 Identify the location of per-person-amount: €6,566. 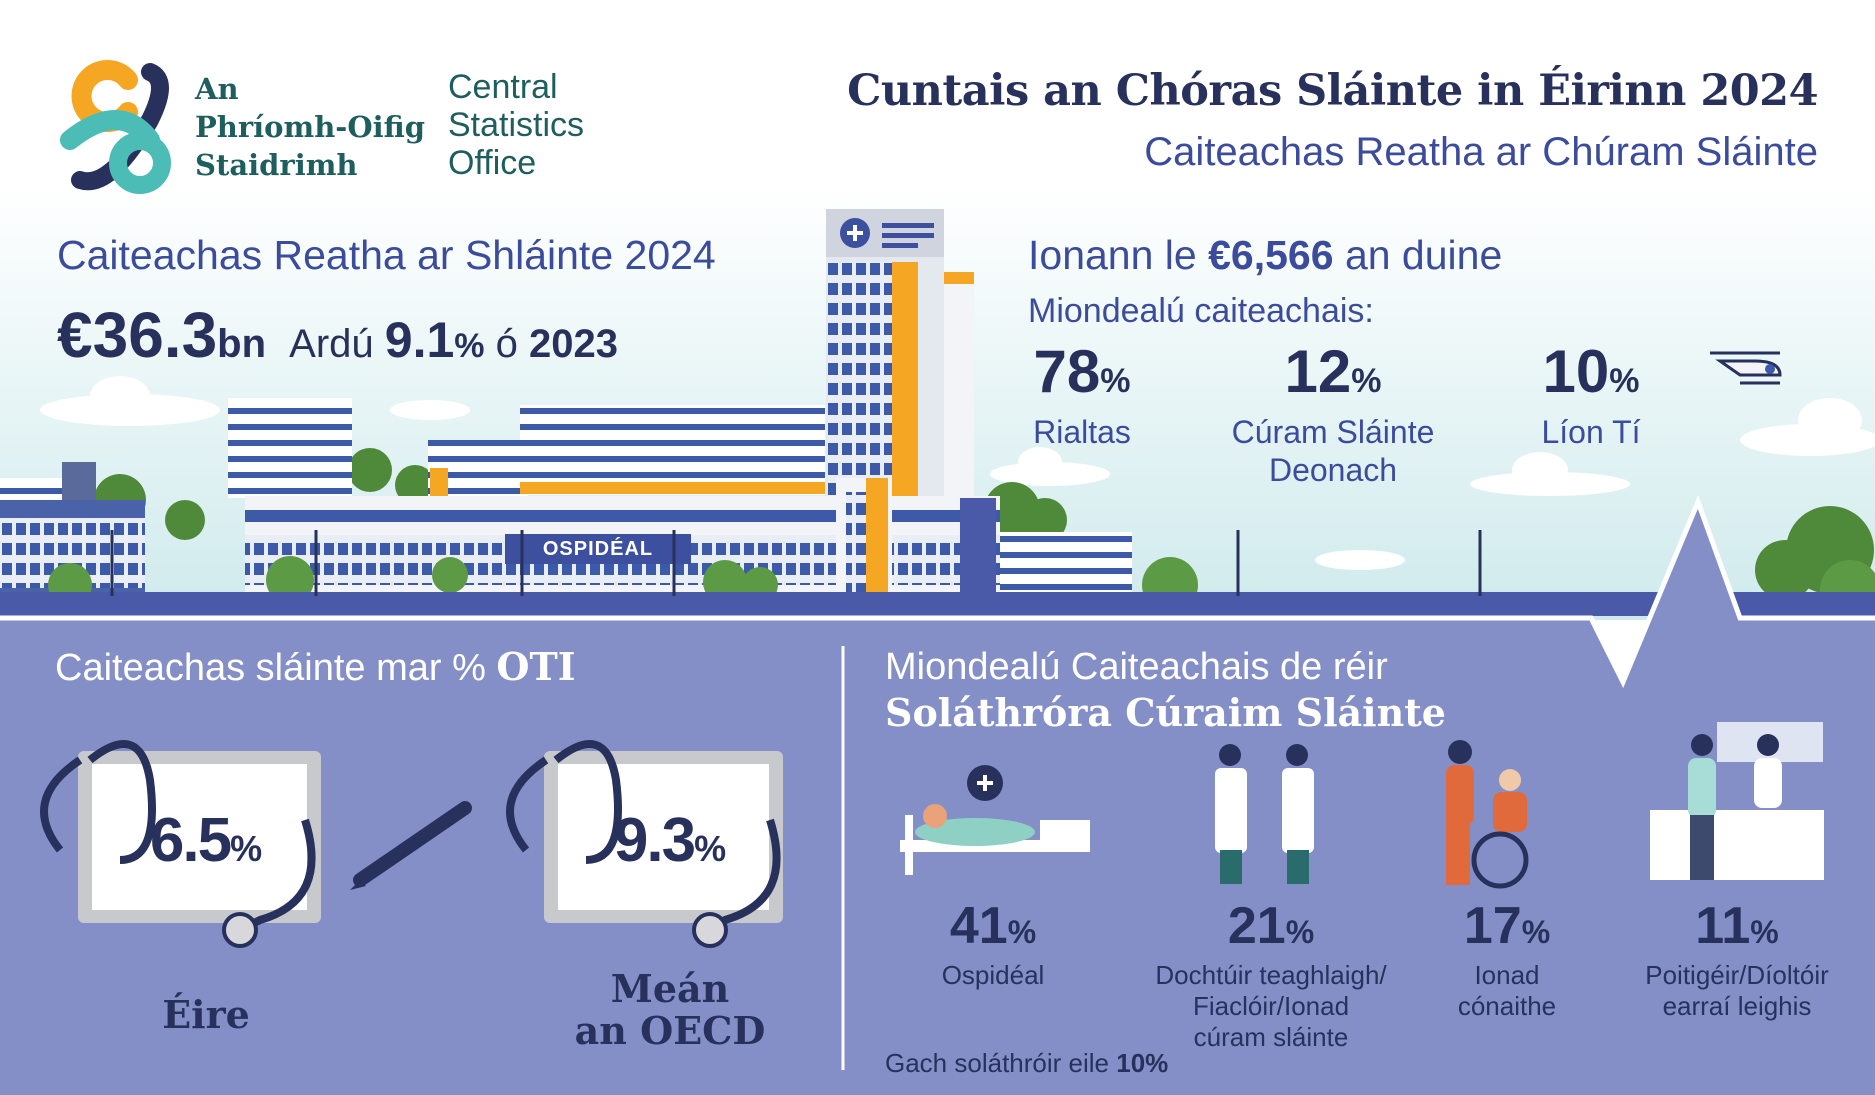
(1271, 255).